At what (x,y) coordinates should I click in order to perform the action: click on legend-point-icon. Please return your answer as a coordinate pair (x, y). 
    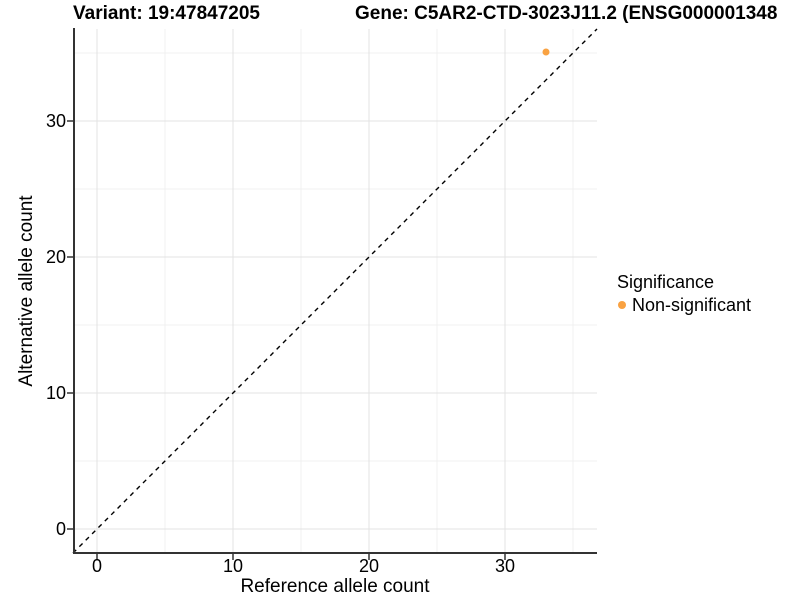
    Looking at the image, I should click on (622, 305).